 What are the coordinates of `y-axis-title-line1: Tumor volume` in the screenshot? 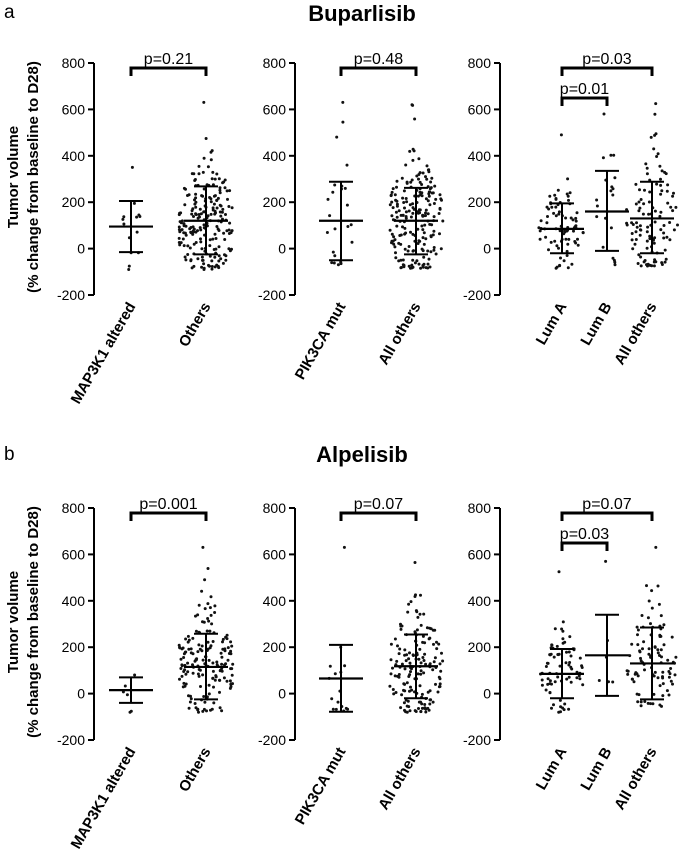 It's located at (13, 177).